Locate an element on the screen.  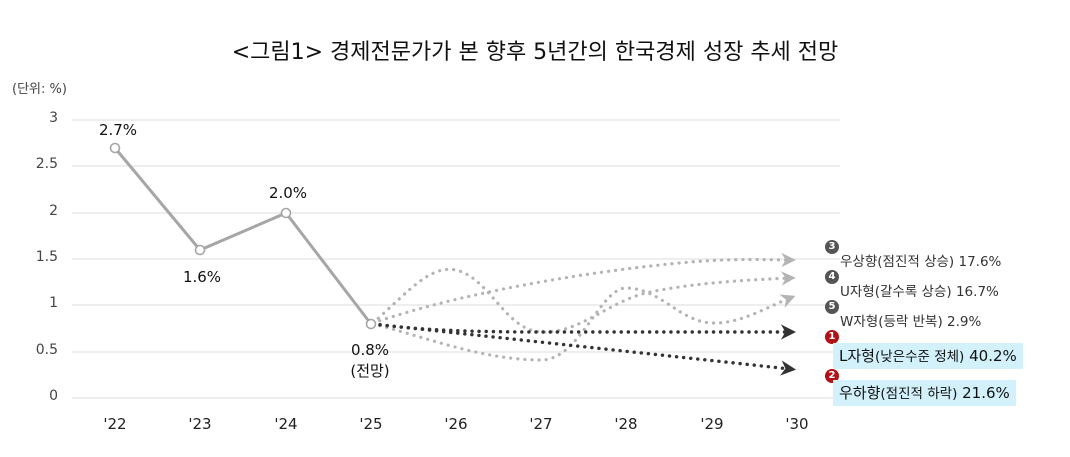
legend-desc: (등락 반복) is located at coordinates (910, 322).